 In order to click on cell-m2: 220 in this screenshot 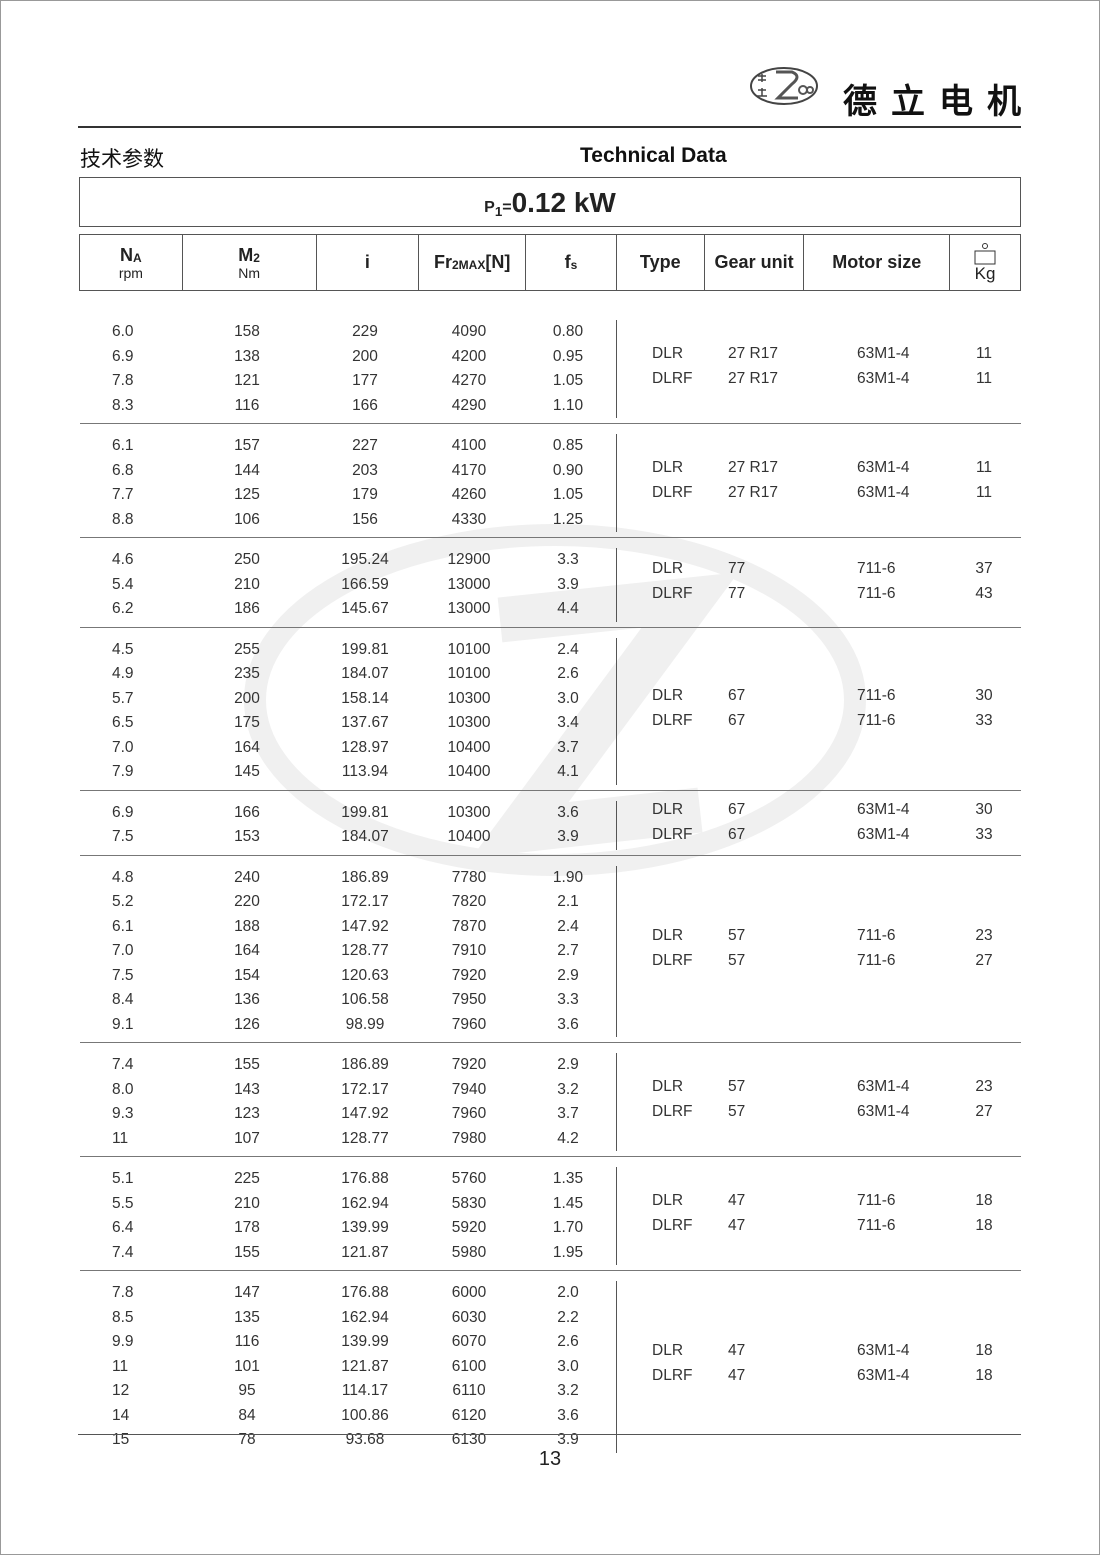, I will do `click(247, 902)`.